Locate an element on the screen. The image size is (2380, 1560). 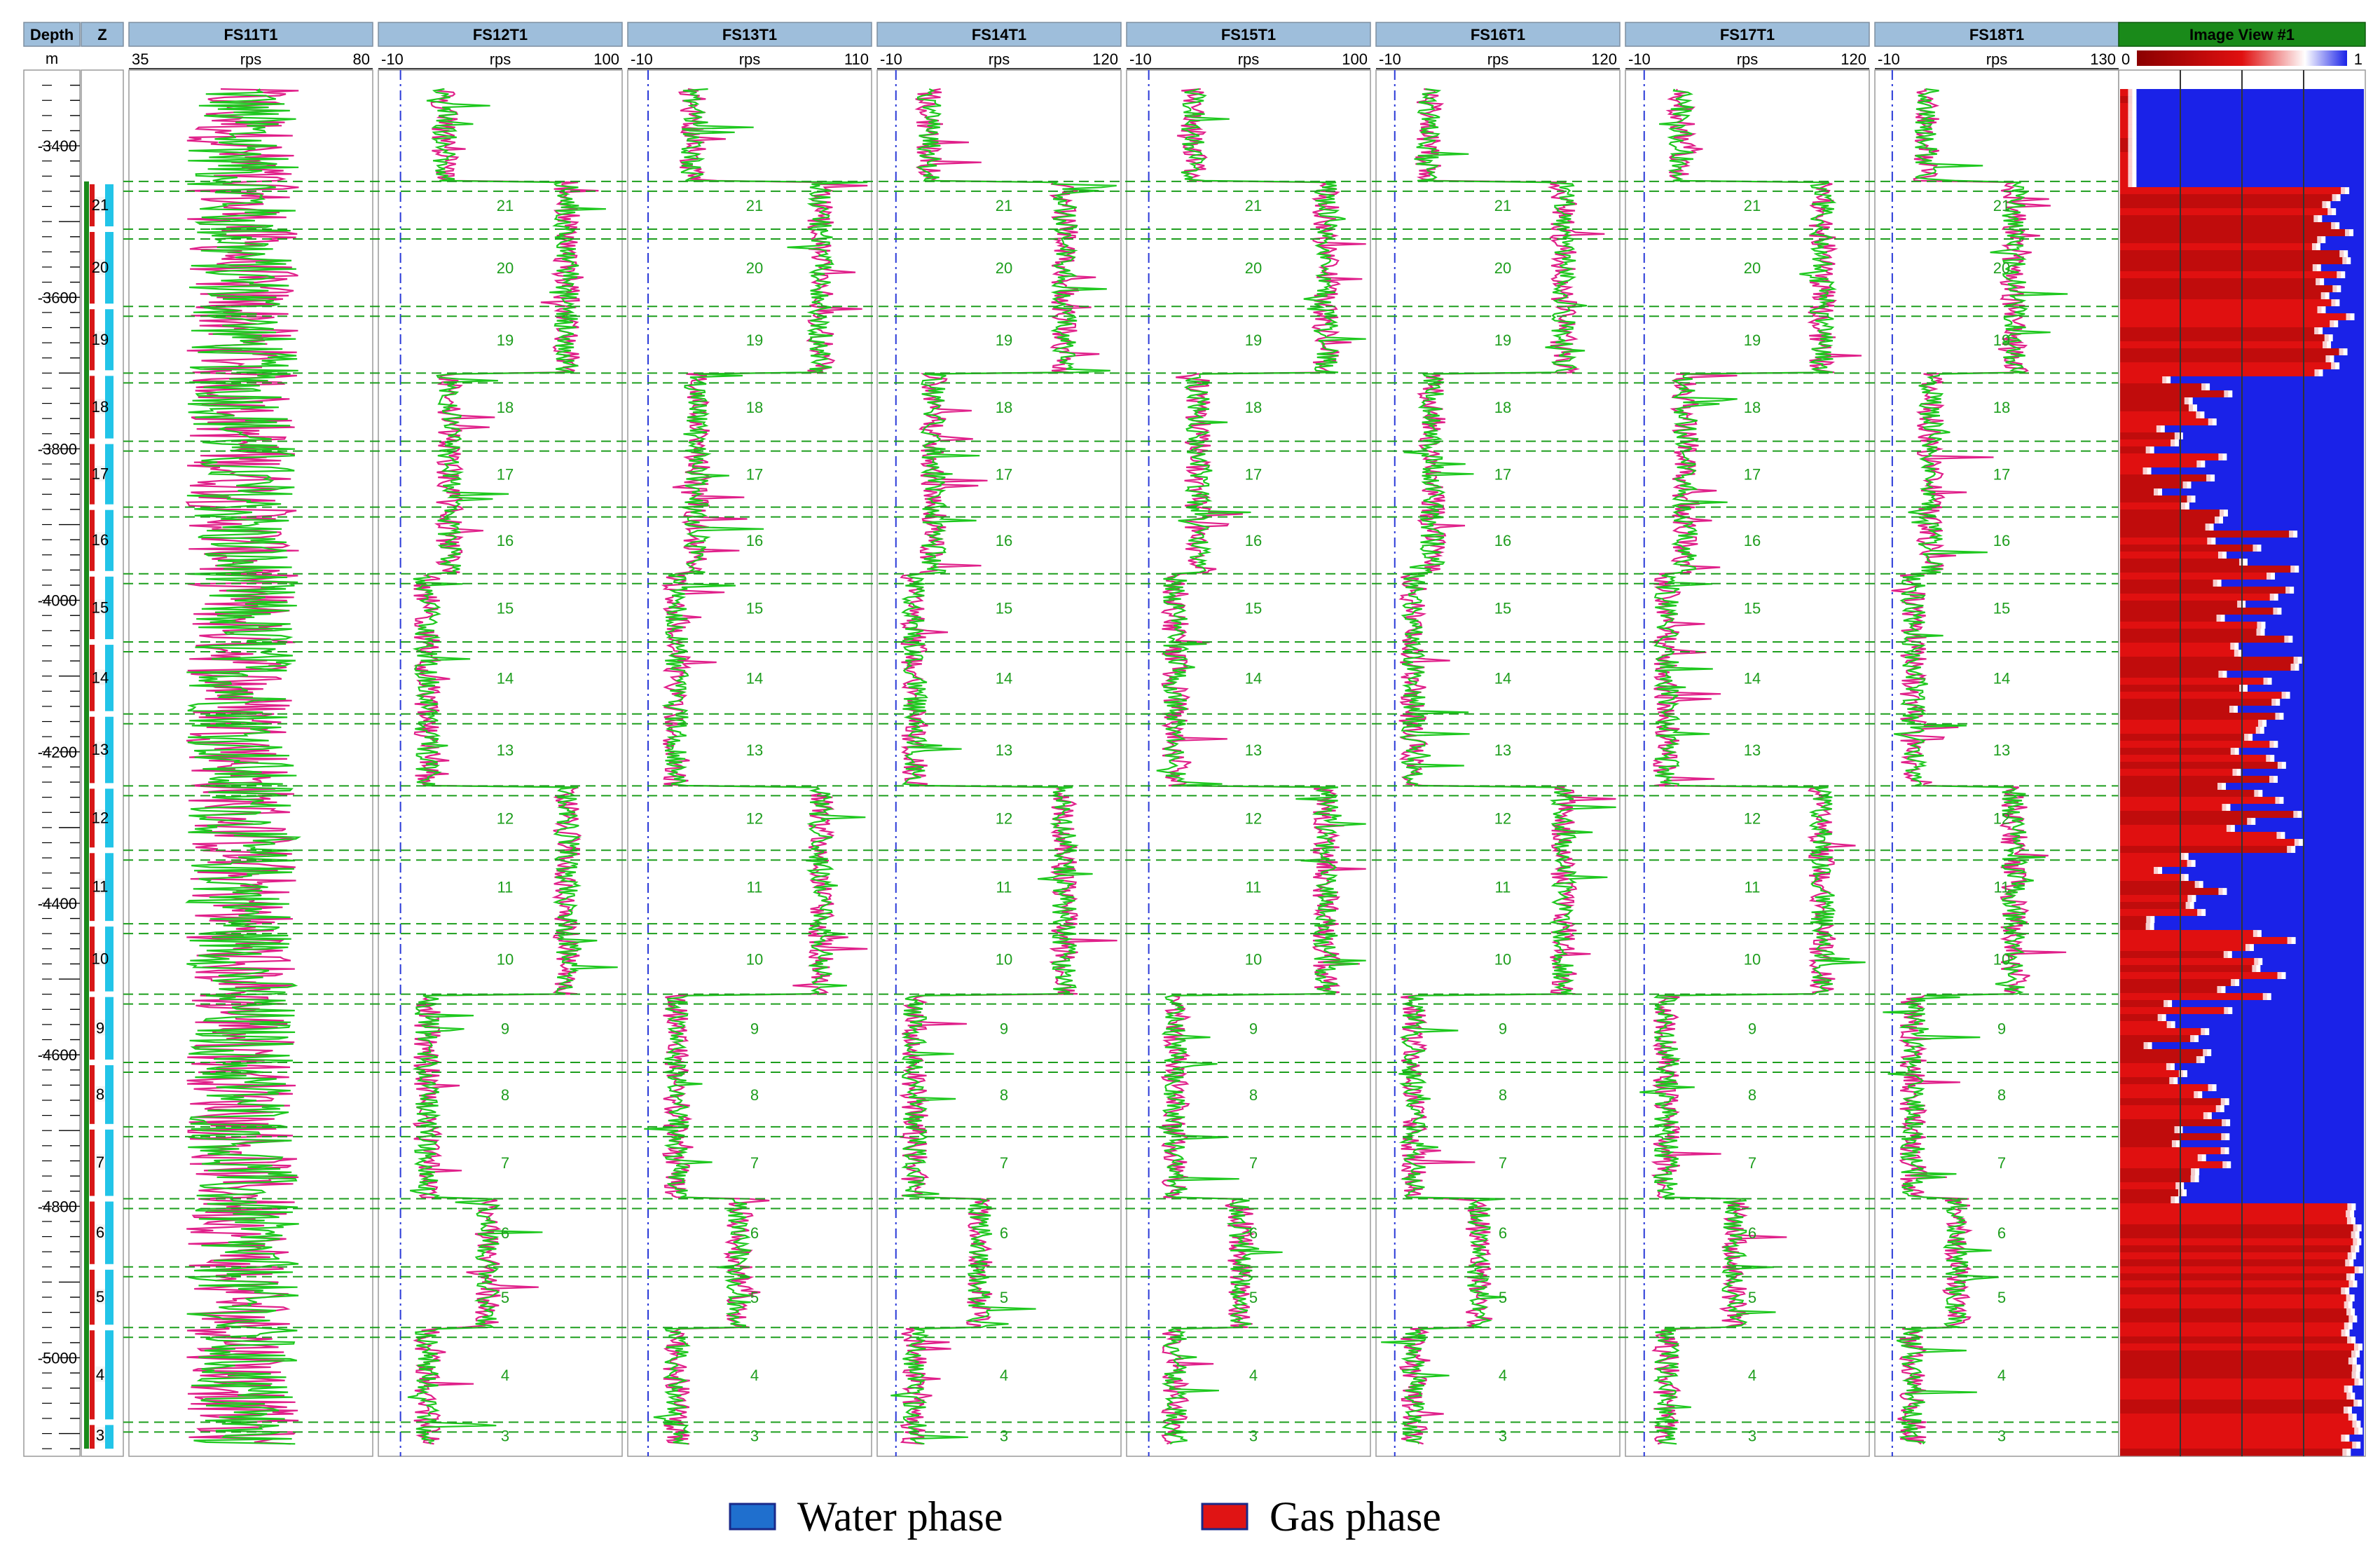
track-zone-label: 19 is located at coordinates (1752, 340).